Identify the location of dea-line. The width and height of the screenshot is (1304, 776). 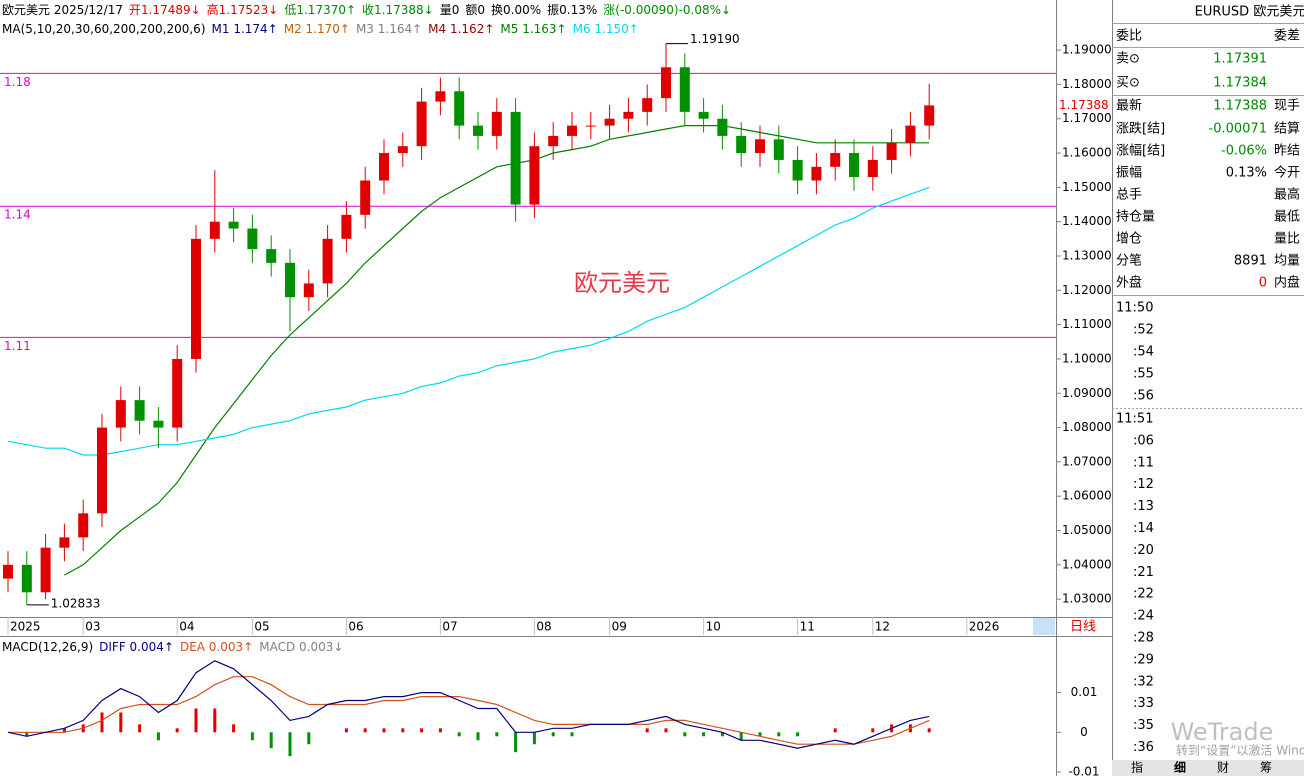
(469, 710).